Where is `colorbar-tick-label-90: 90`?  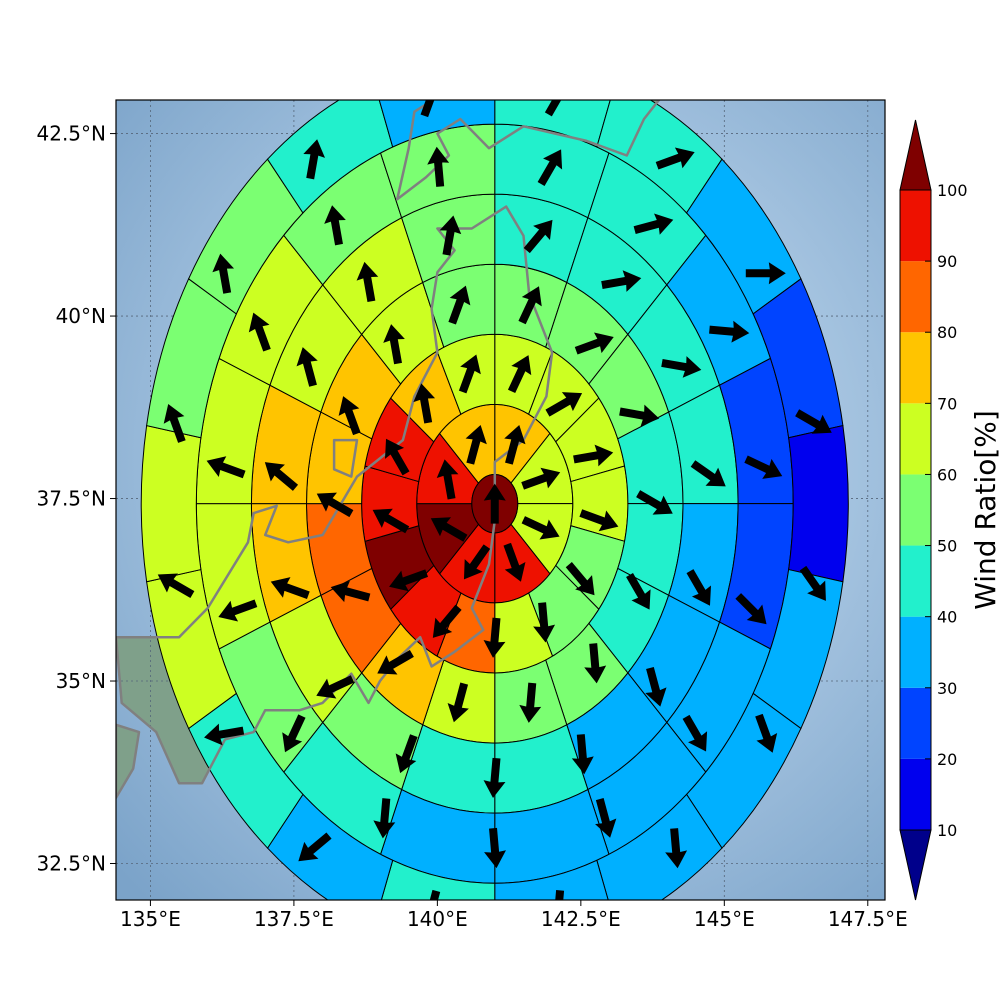 colorbar-tick-label-90: 90 is located at coordinates (947, 261).